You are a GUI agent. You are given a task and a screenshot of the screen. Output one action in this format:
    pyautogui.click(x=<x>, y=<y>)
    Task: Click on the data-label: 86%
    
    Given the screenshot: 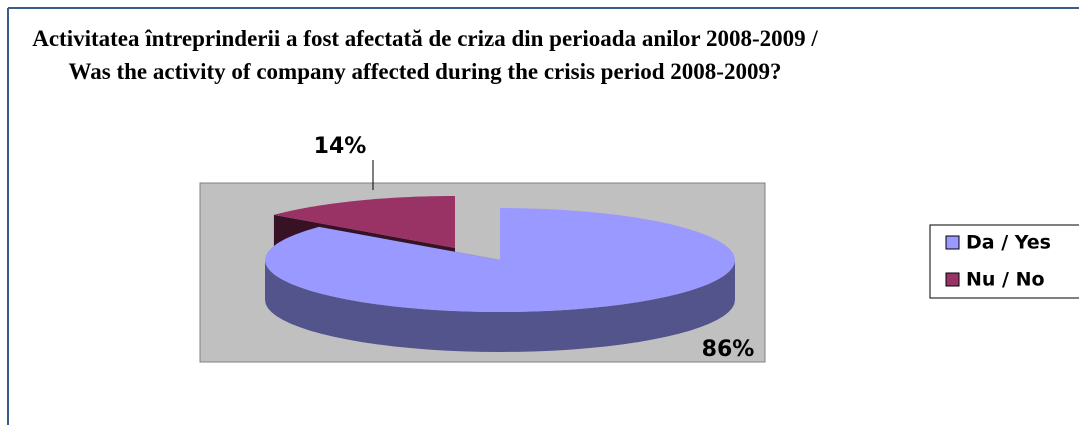 What is the action you would take?
    pyautogui.click(x=728, y=349)
    